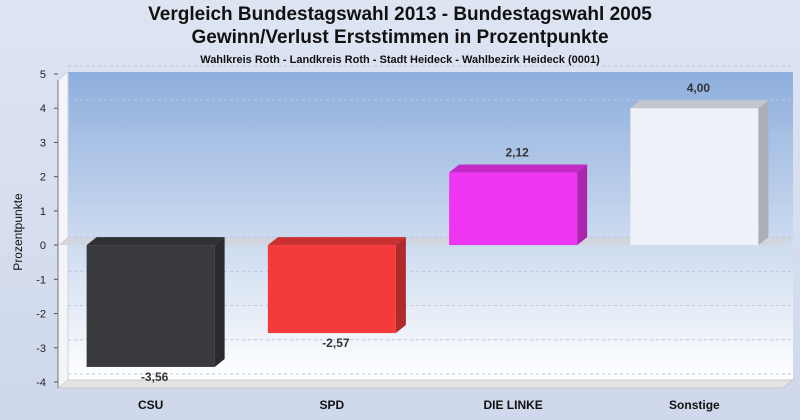  I want to click on x-category-label: Sonstige, so click(694, 405).